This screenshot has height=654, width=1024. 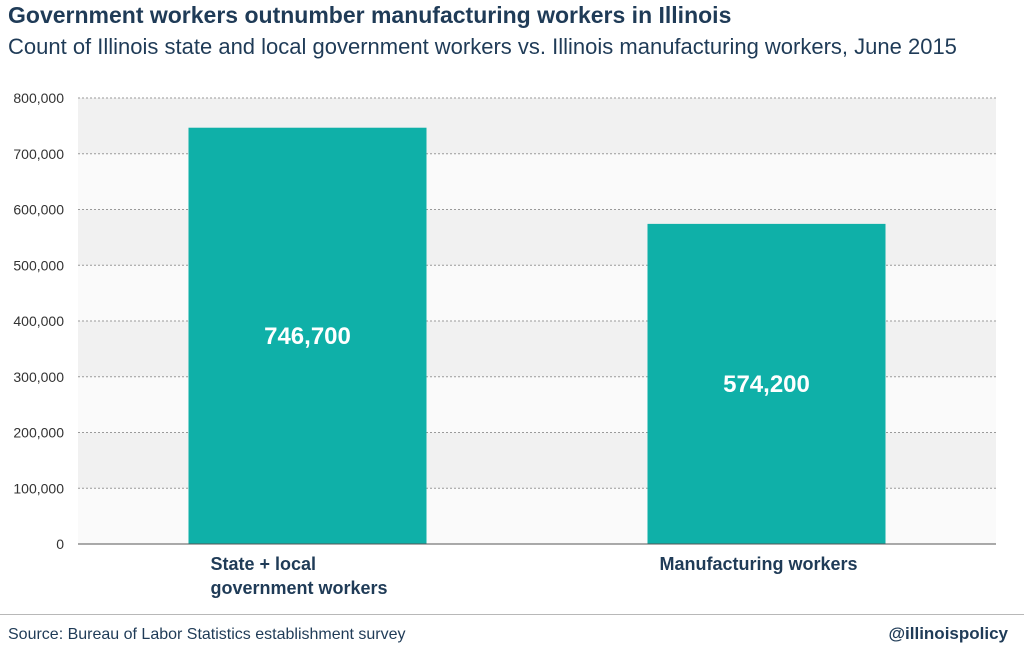 I want to click on social-handle: @illinoispolicy, so click(x=948, y=633).